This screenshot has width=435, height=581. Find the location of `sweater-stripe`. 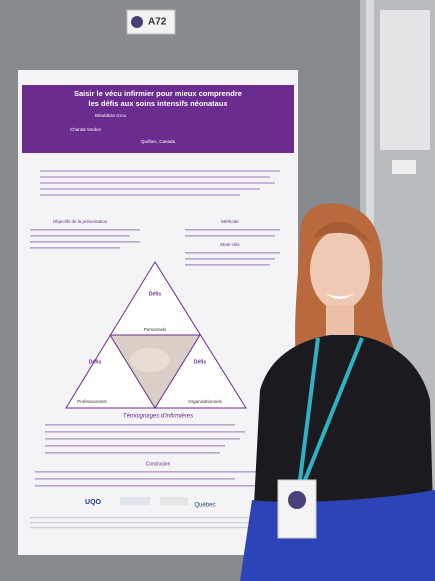

sweater-stripe is located at coordinates (337, 535).